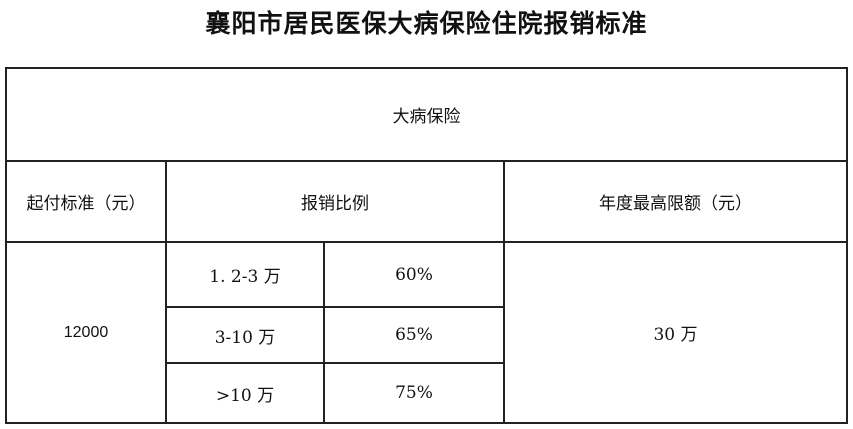 The image size is (853, 429). What do you see at coordinates (245, 335) in the screenshot?
I see `tier-range: 3-10 万` at bounding box center [245, 335].